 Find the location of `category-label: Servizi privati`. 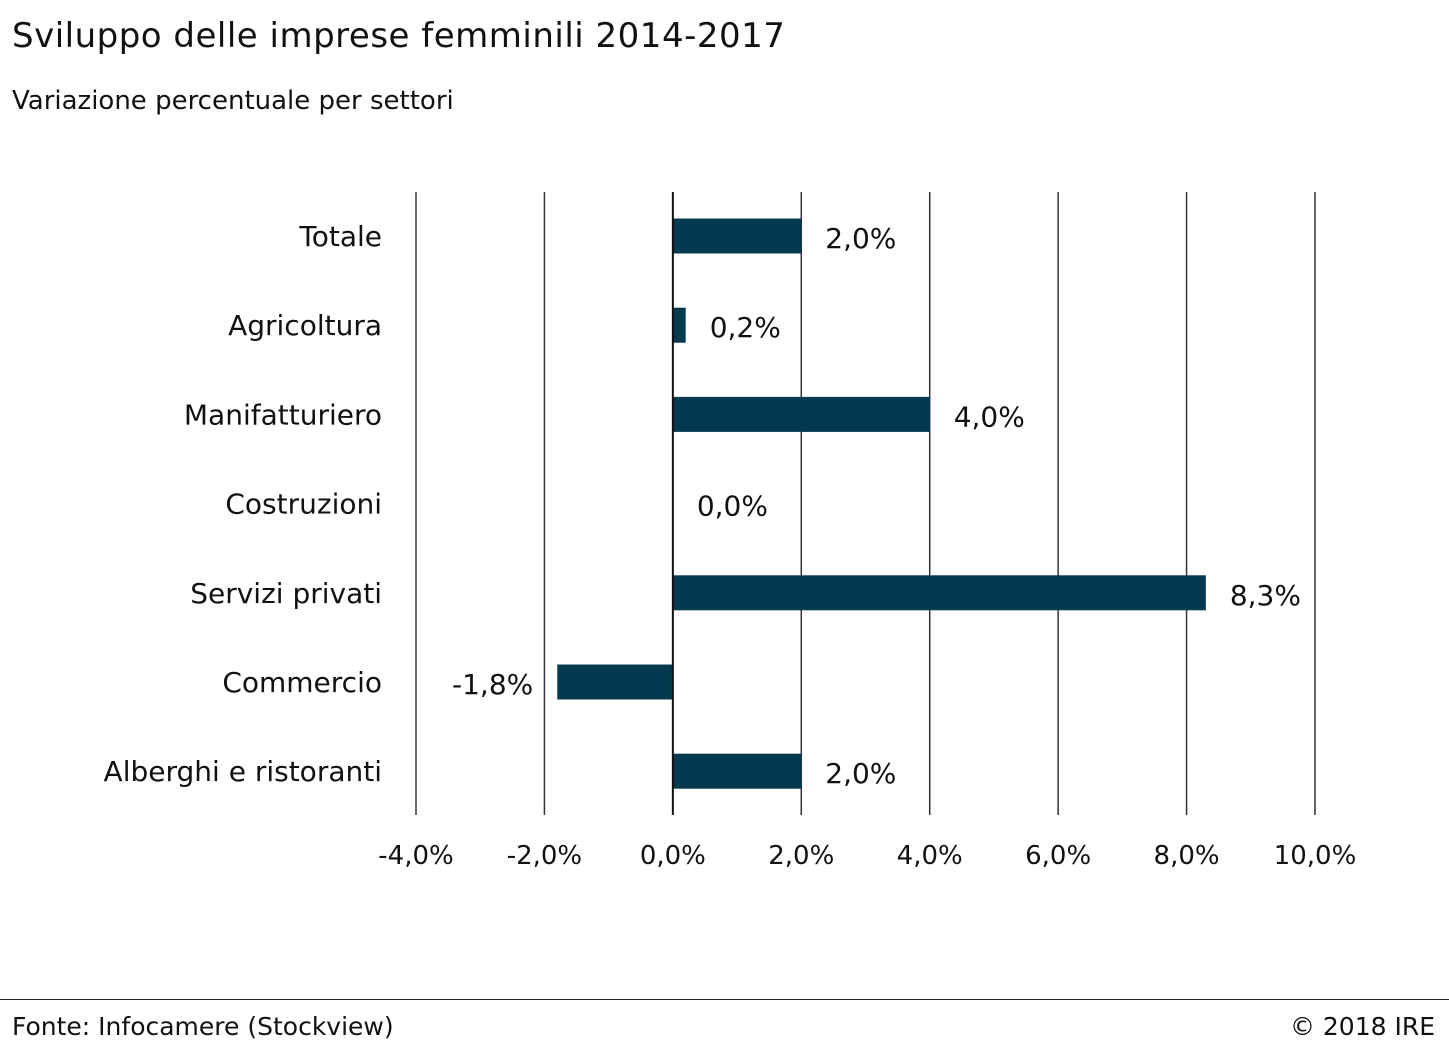

category-label: Servizi privati is located at coordinates (286, 593).